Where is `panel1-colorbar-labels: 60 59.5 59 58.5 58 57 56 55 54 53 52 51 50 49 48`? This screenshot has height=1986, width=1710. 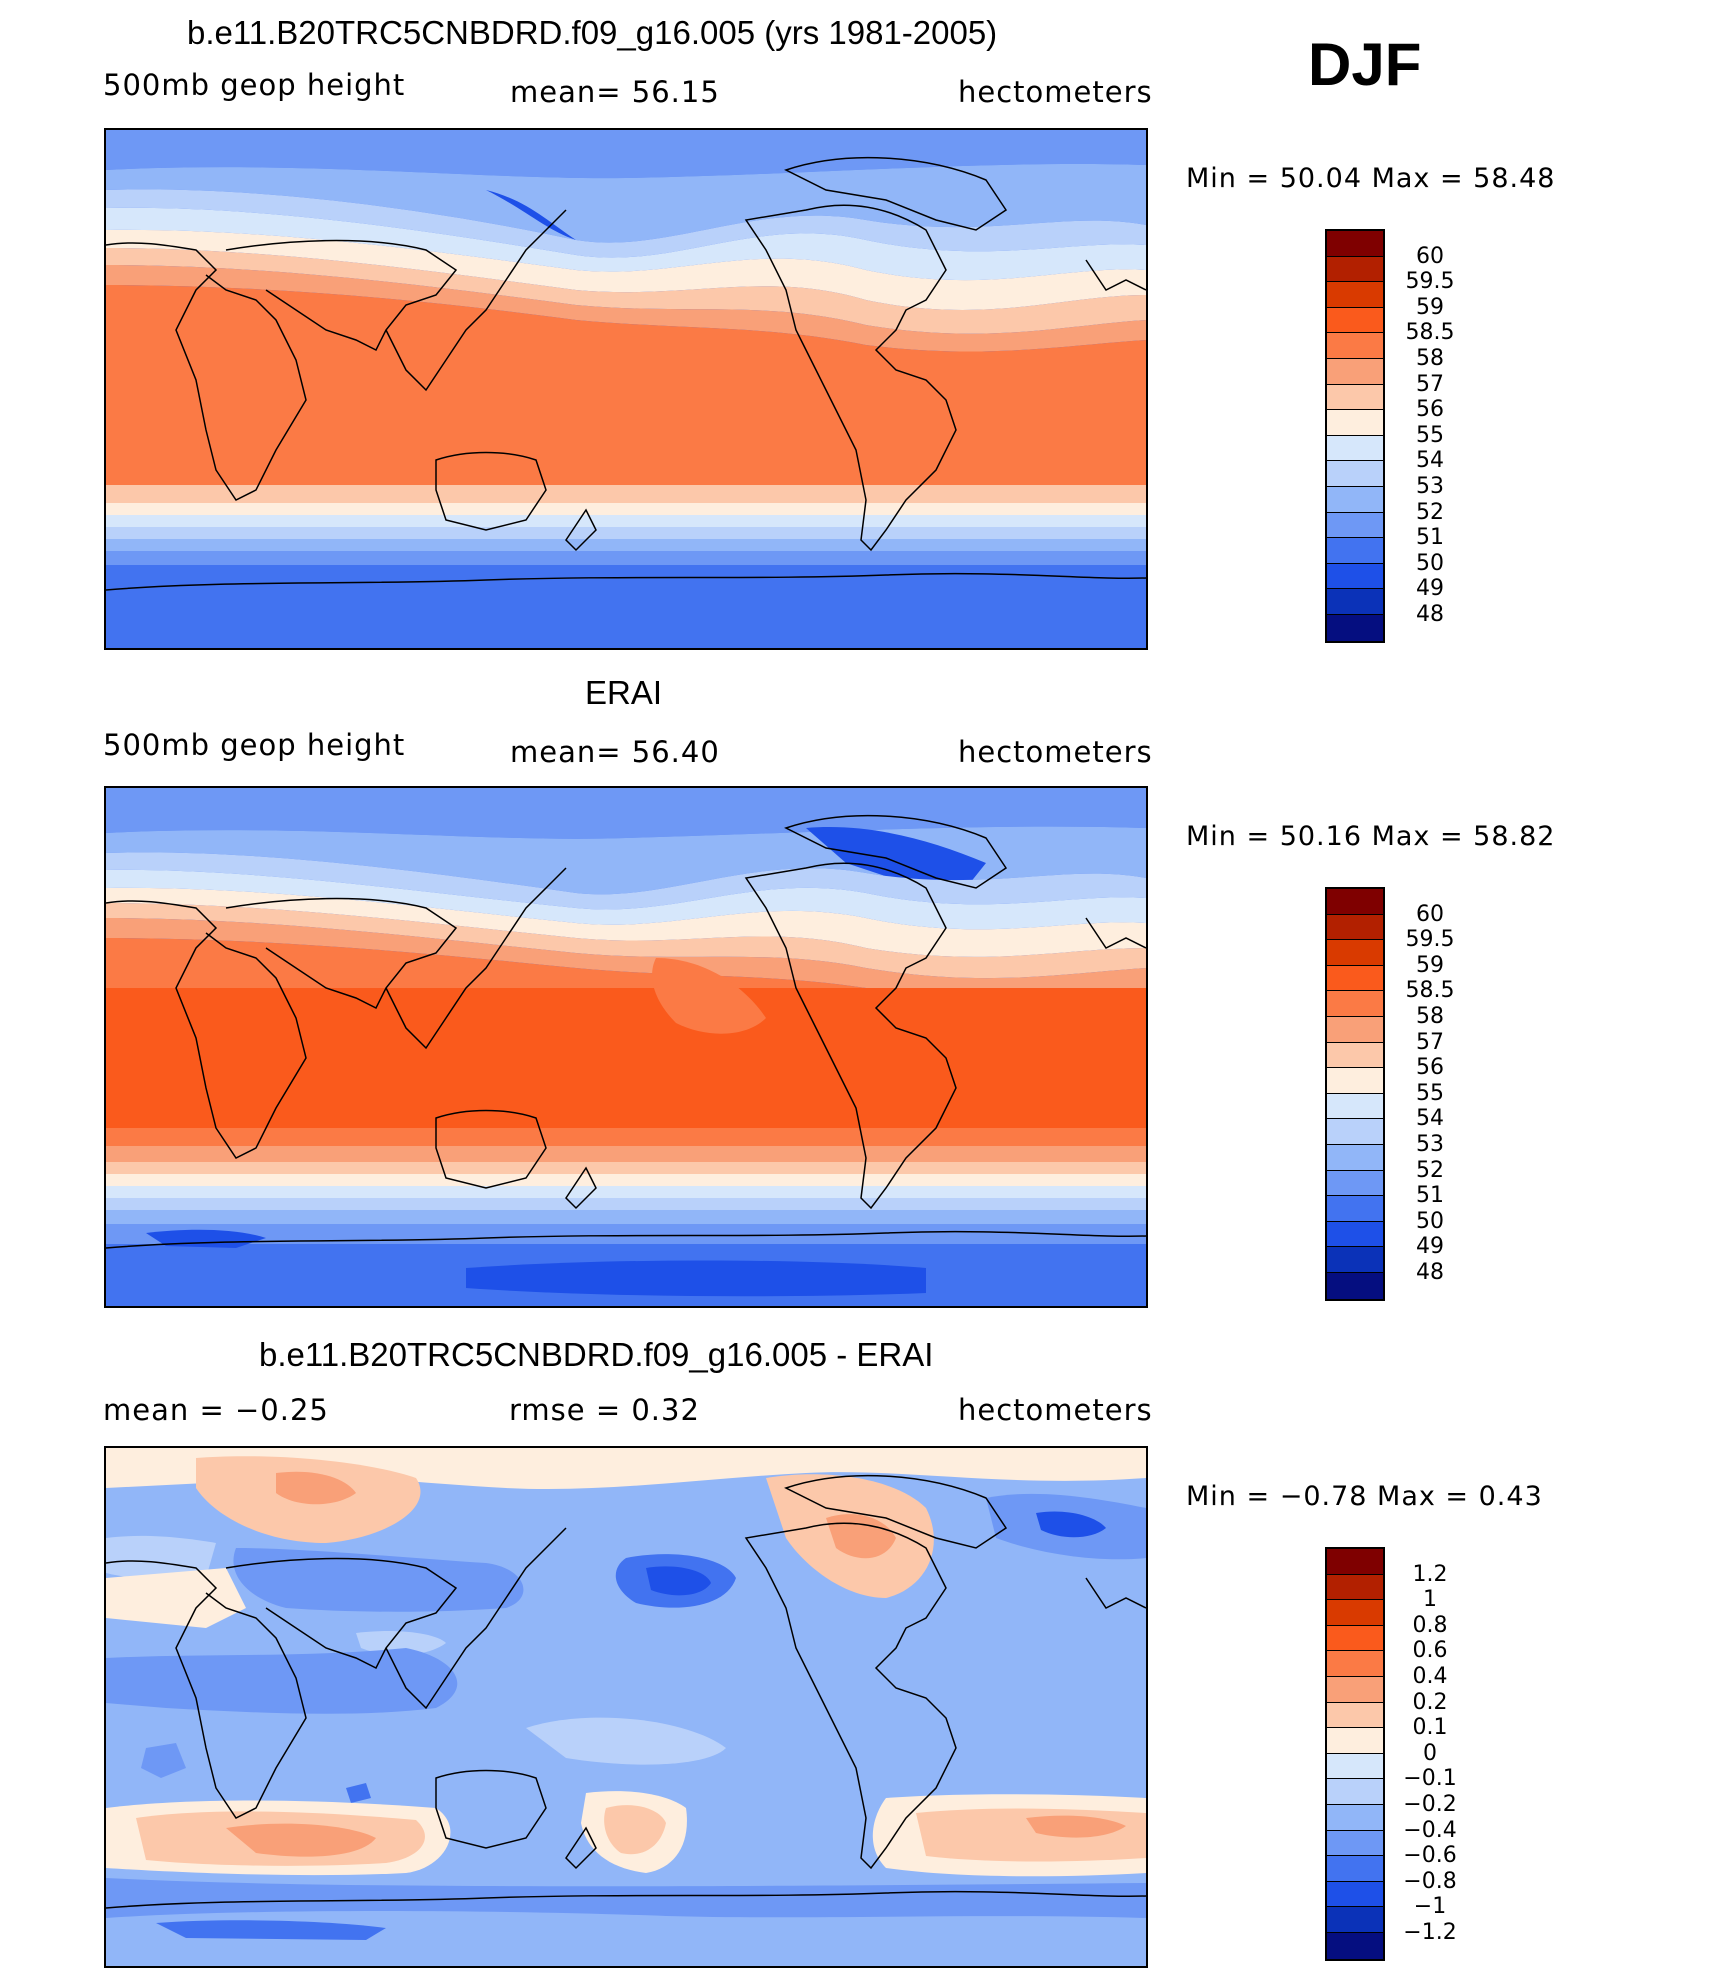 panel1-colorbar-labels: 60 59.5 59 58.5 58 57 56 55 54 53 52 51 50 49 48 is located at coordinates (1435, 435).